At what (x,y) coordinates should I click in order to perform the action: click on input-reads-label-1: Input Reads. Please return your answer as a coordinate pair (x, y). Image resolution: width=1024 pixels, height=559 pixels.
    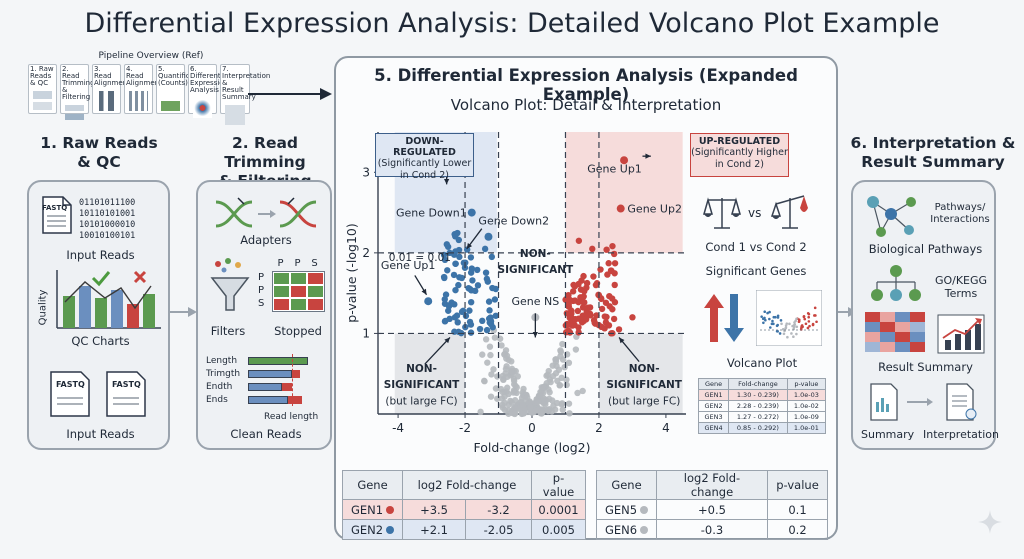
    Looking at the image, I should click on (100, 255).